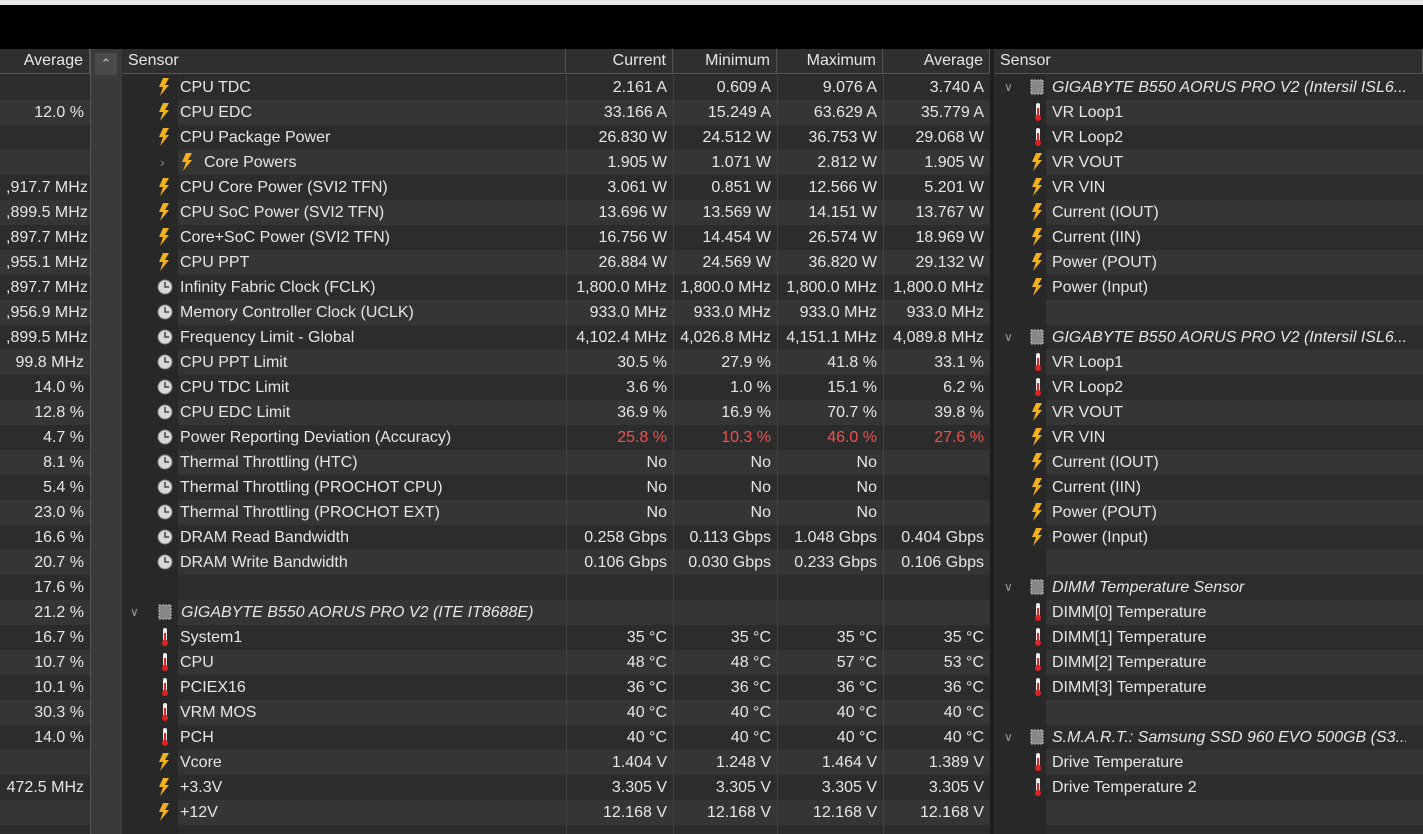 The height and width of the screenshot is (834, 1423). What do you see at coordinates (106, 441) in the screenshot?
I see `scrollbar: ⌃` at bounding box center [106, 441].